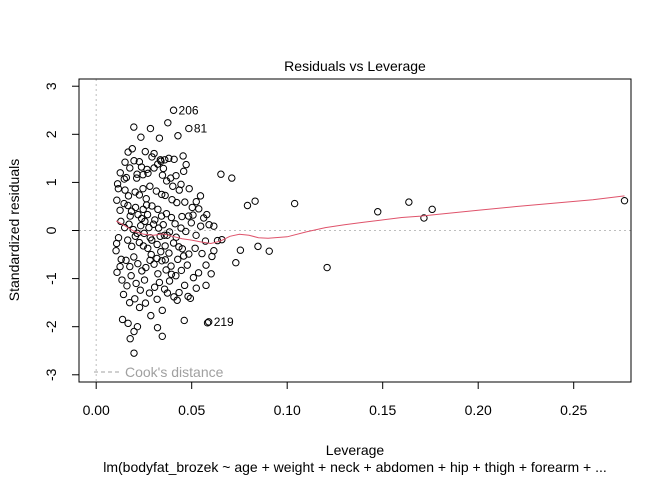 The width and height of the screenshot is (672, 480). Describe the element at coordinates (51, 326) in the screenshot. I see `y-tick-label: -2` at that location.